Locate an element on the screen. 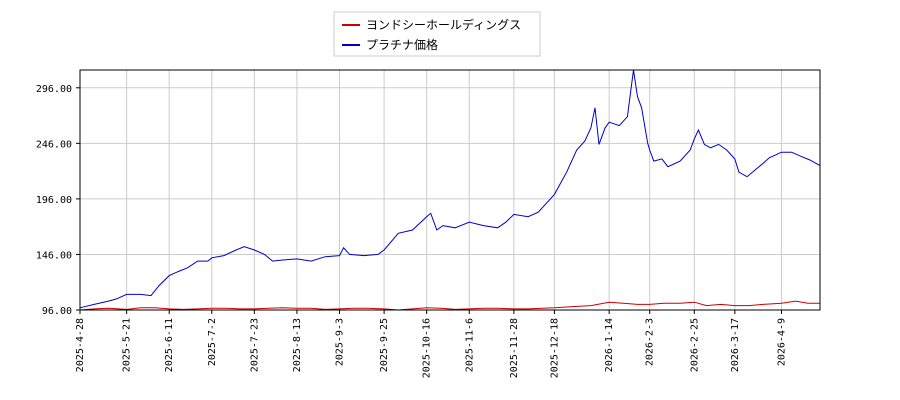  x-tick-label: 2025-9-3 is located at coordinates (340, 342).